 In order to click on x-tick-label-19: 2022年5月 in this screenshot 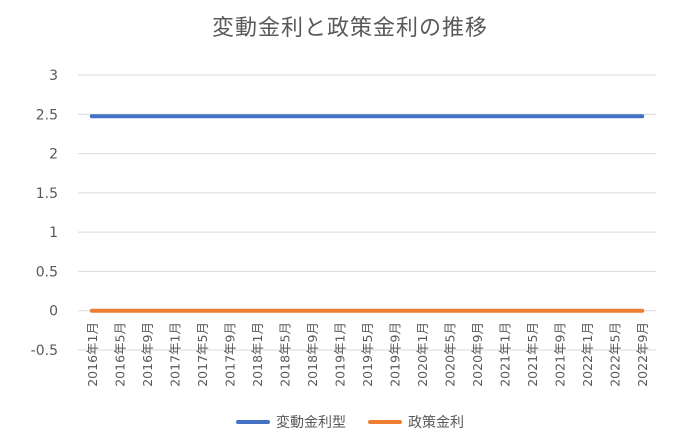, I will do `click(615, 354)`.